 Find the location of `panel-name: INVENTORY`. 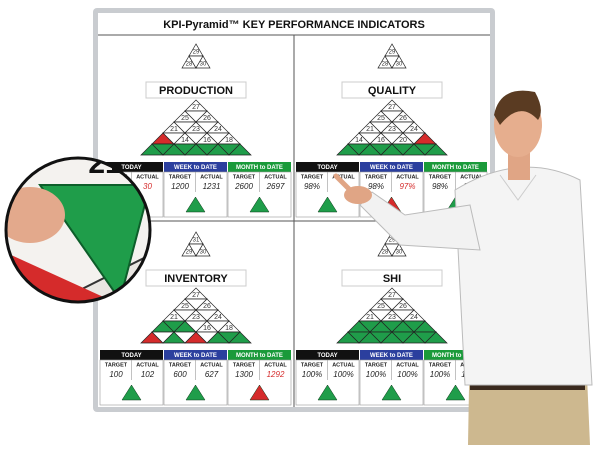

panel-name: INVENTORY is located at coordinates (196, 279).